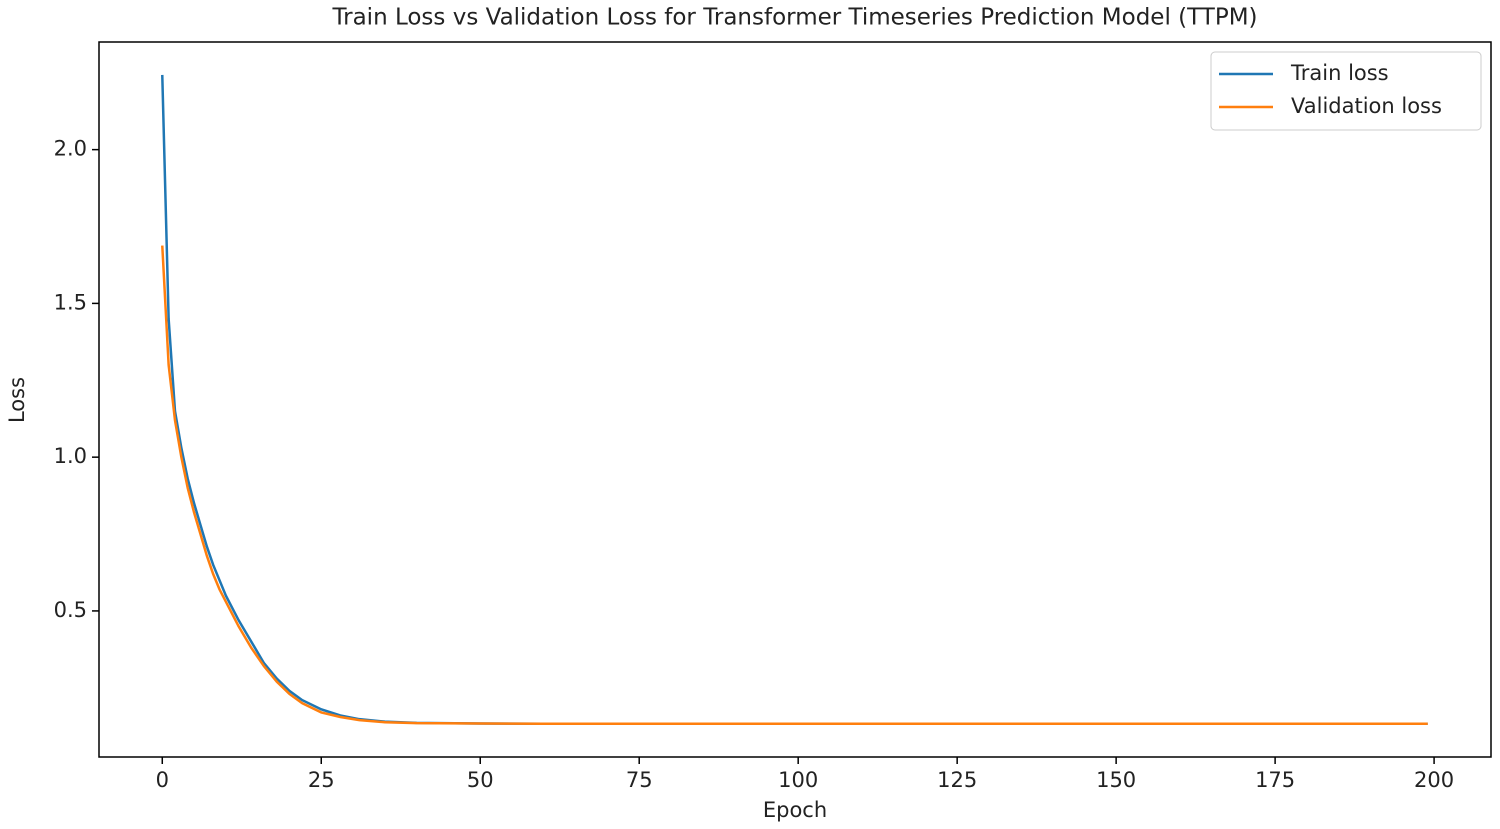 The width and height of the screenshot is (1500, 829). What do you see at coordinates (1116, 780) in the screenshot?
I see `x-tick-label: 150` at bounding box center [1116, 780].